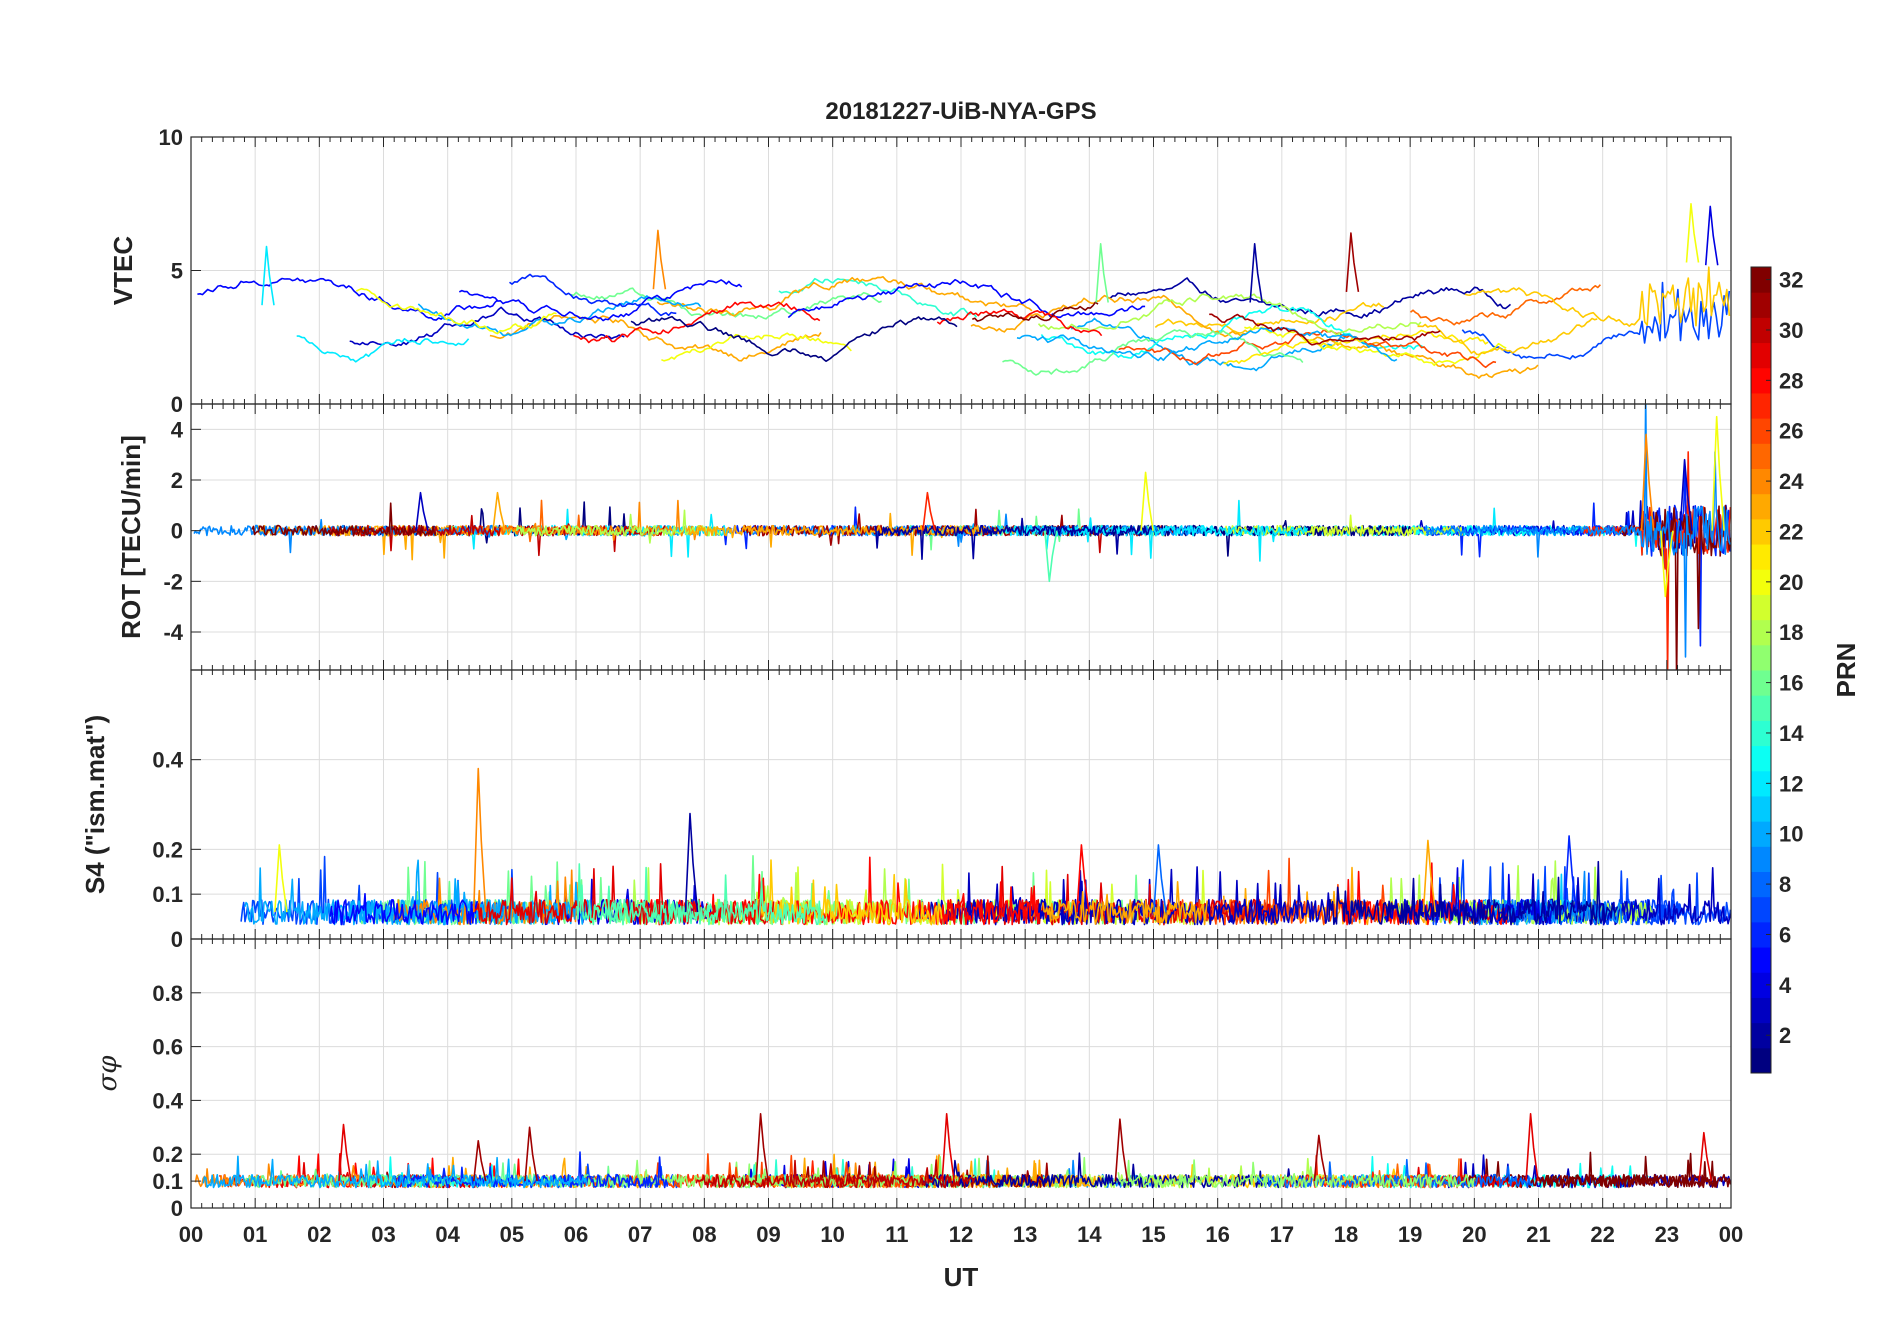 The image size is (1902, 1330). I want to click on y-tick-label: 0.1, so click(167, 1181).